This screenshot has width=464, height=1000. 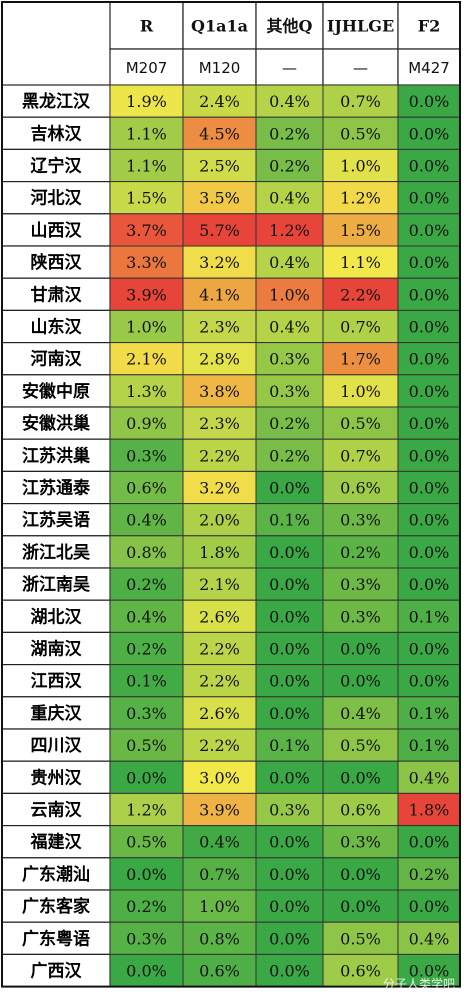 I want to click on row-label: 江西汉, so click(x=57, y=682).